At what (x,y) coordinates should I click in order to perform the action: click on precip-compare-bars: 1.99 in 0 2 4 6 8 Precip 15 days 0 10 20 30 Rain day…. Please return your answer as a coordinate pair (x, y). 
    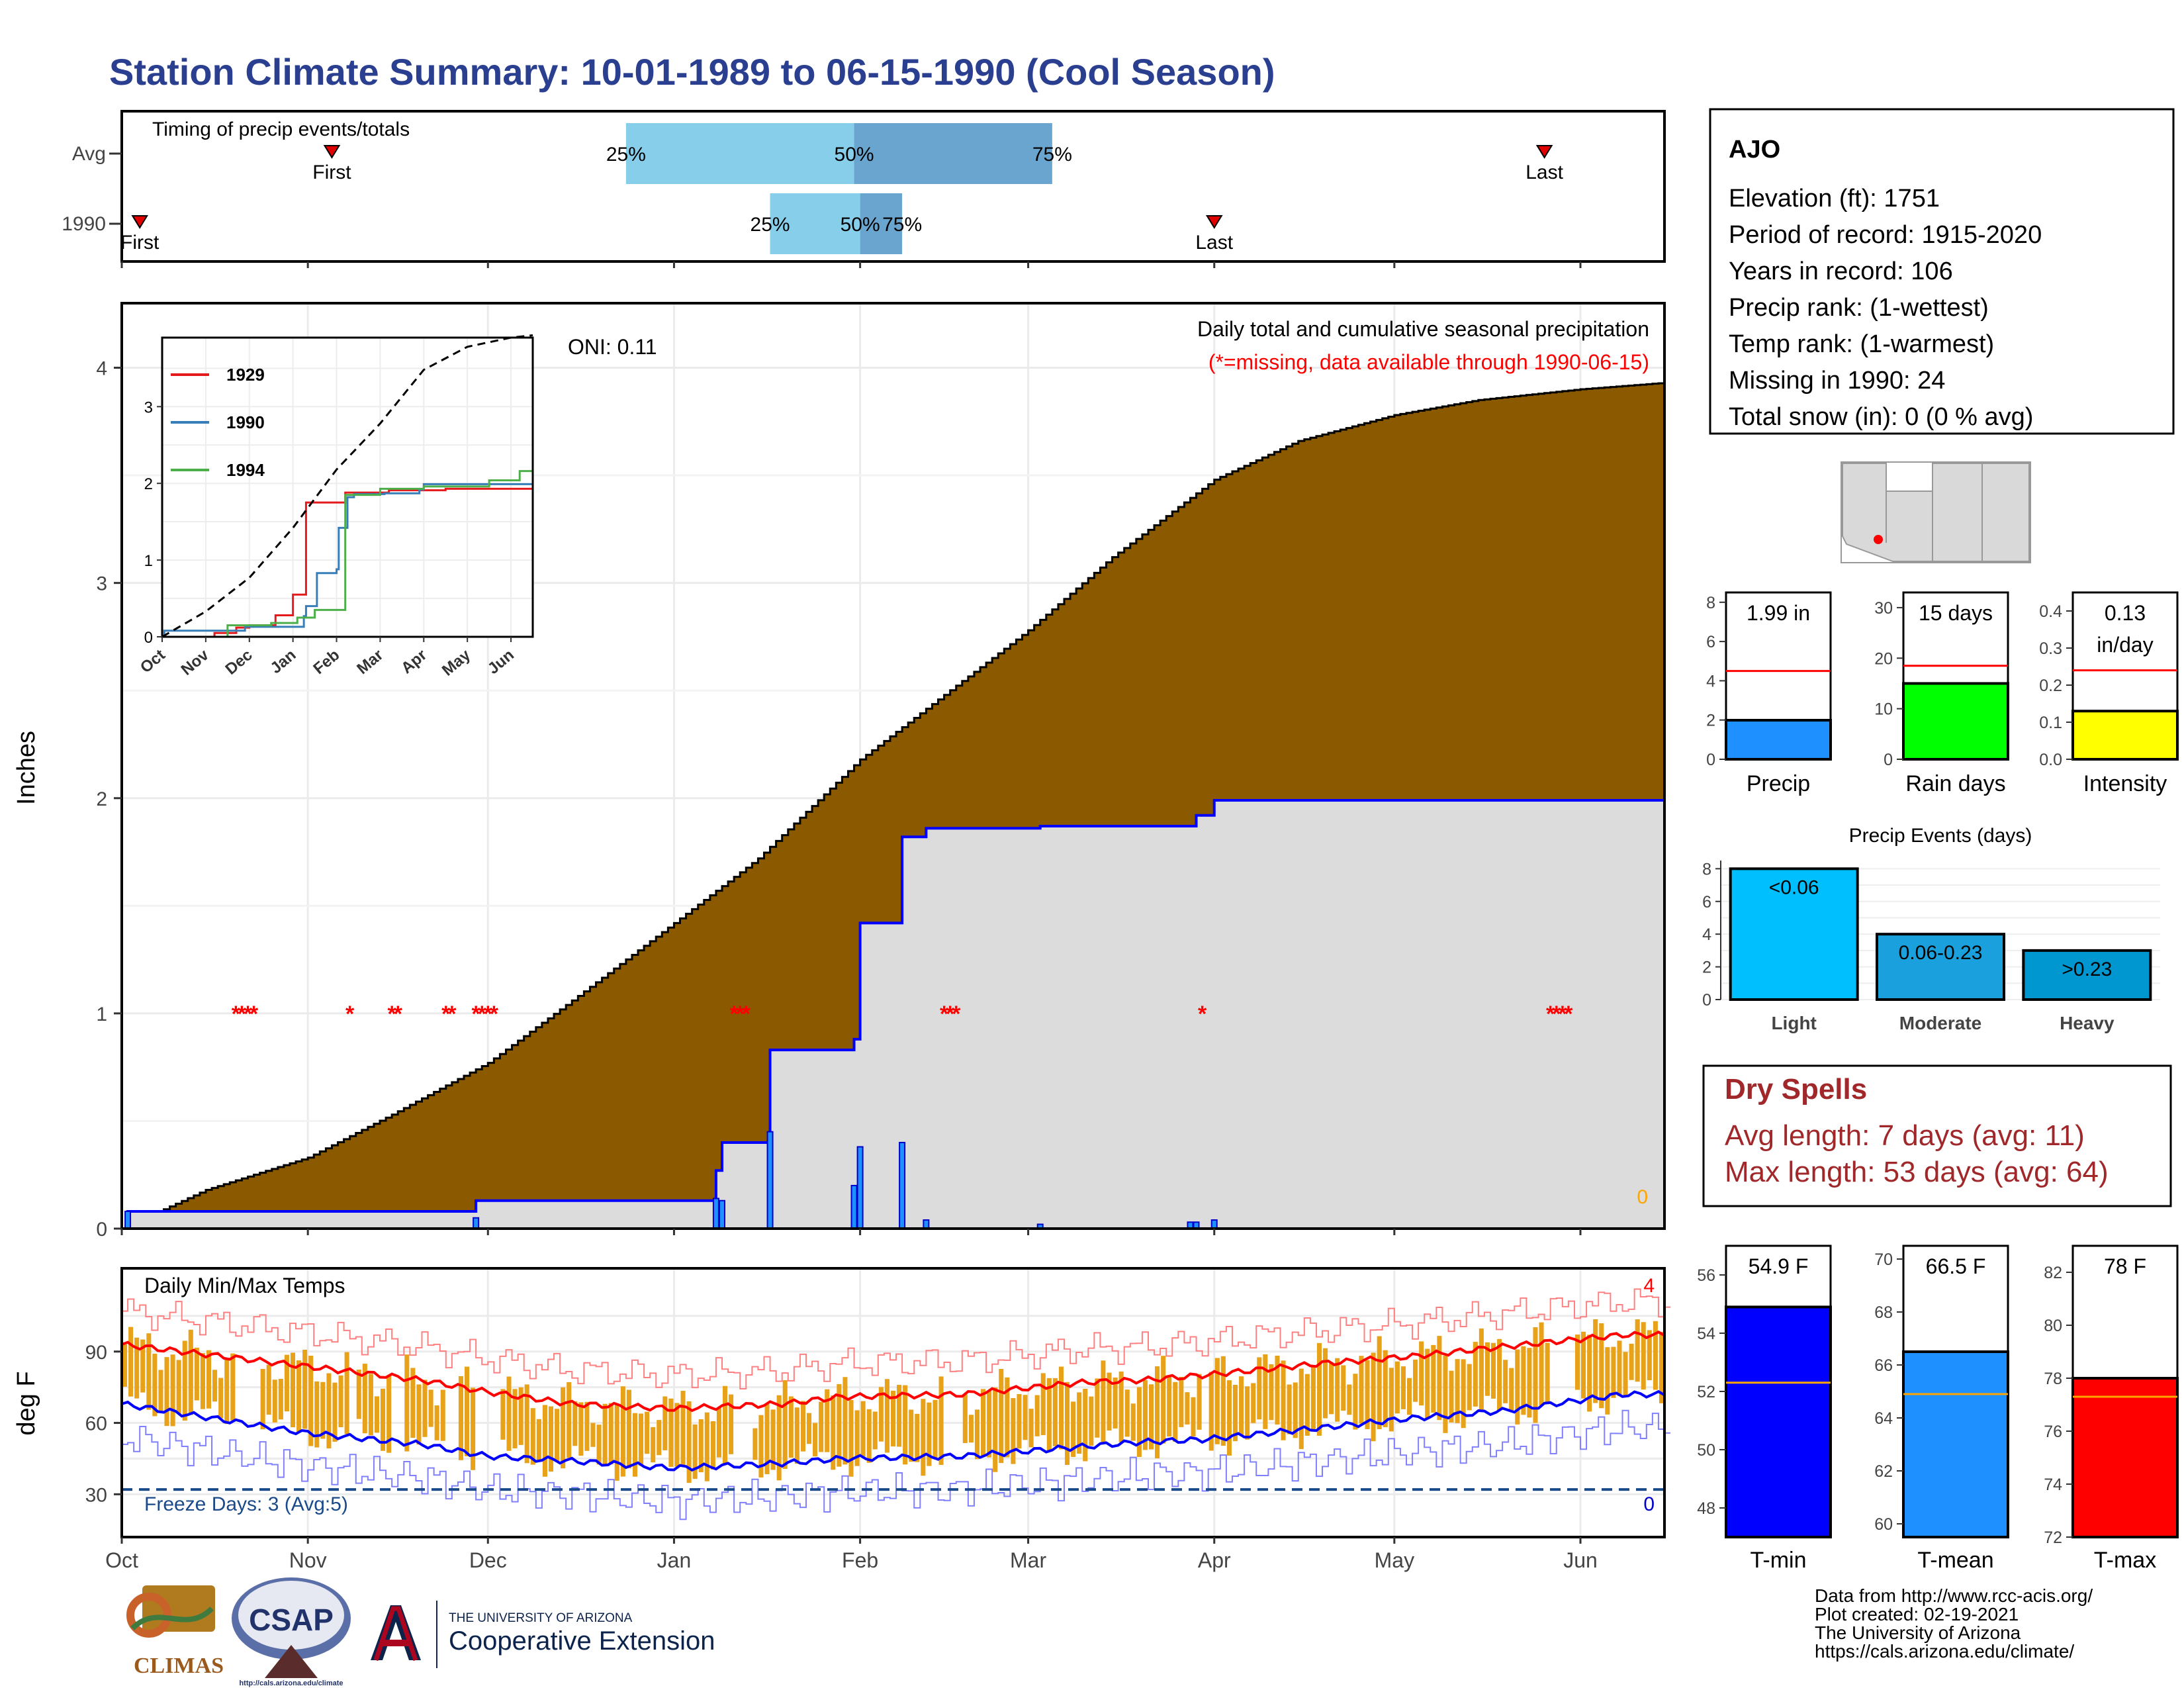
    Looking at the image, I should click on (1942, 693).